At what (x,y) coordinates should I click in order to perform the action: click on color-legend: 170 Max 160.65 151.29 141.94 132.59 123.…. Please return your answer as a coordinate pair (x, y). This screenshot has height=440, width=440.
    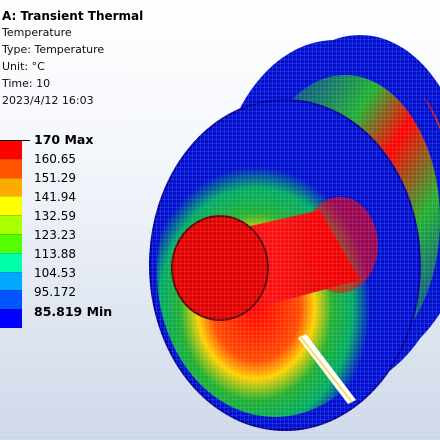
    Looking at the image, I should click on (65, 230).